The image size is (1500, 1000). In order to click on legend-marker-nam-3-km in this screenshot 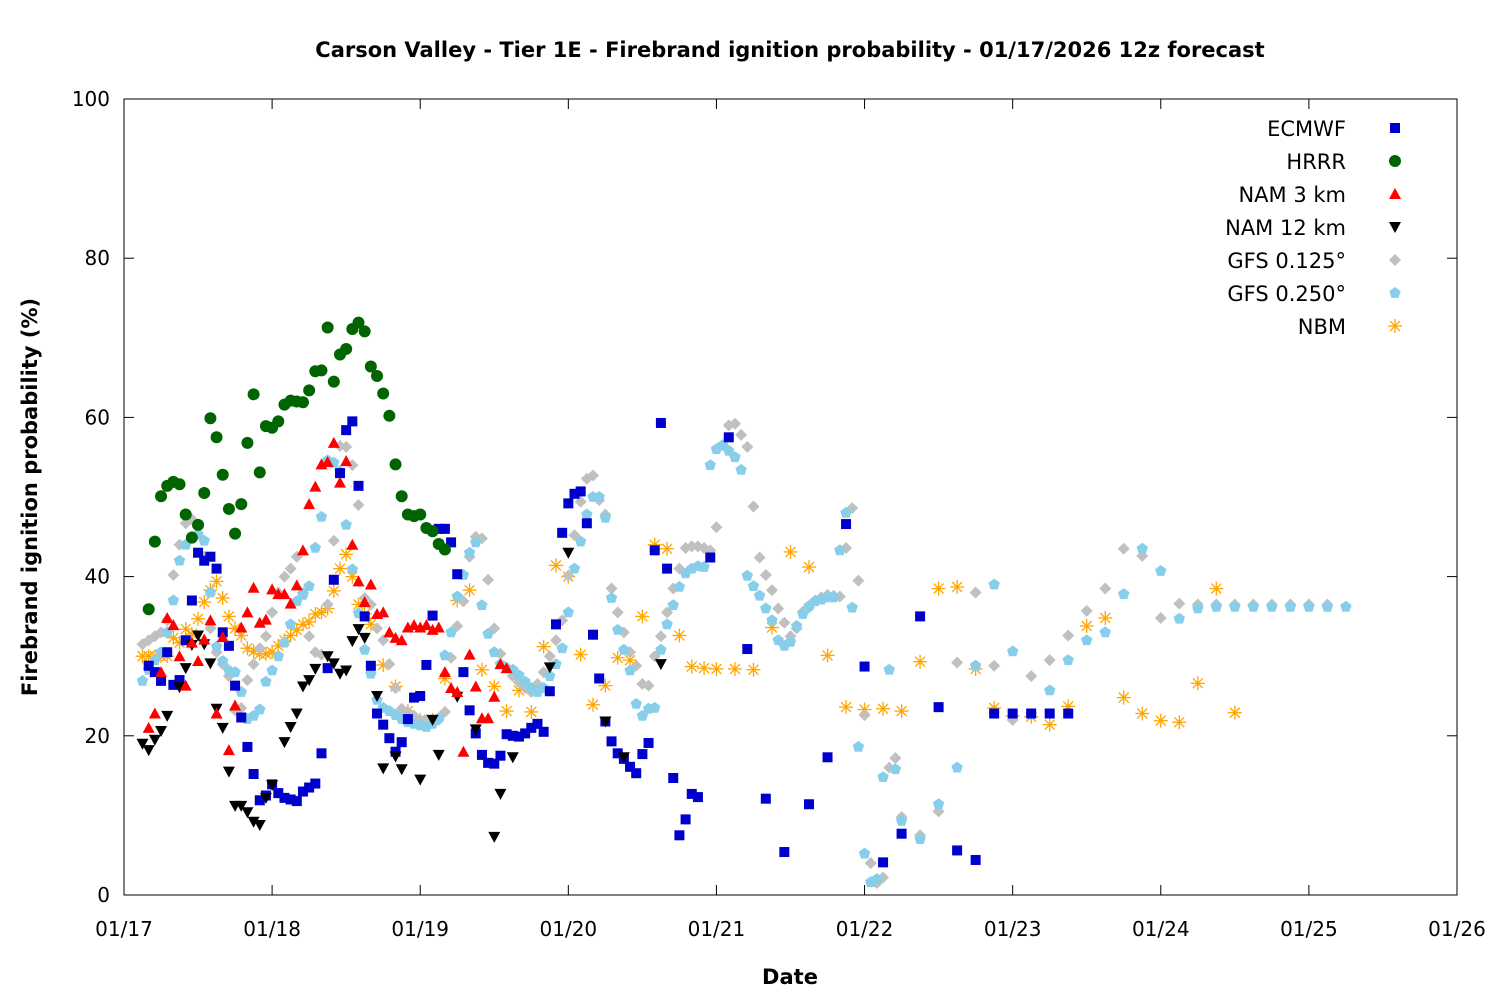, I will do `click(1395, 193)`.